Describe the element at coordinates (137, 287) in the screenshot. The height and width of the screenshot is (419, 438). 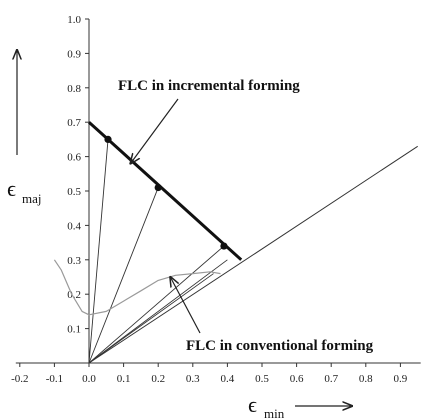
I see `flc-conventional-curve` at that location.